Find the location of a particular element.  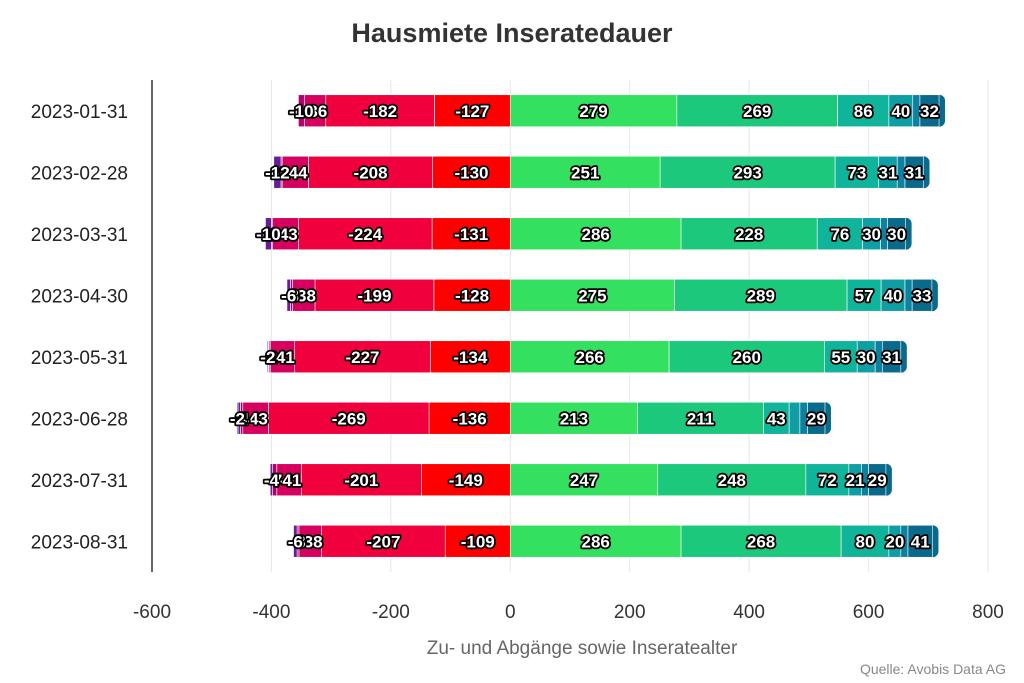

data-label: 43 is located at coordinates (776, 418).